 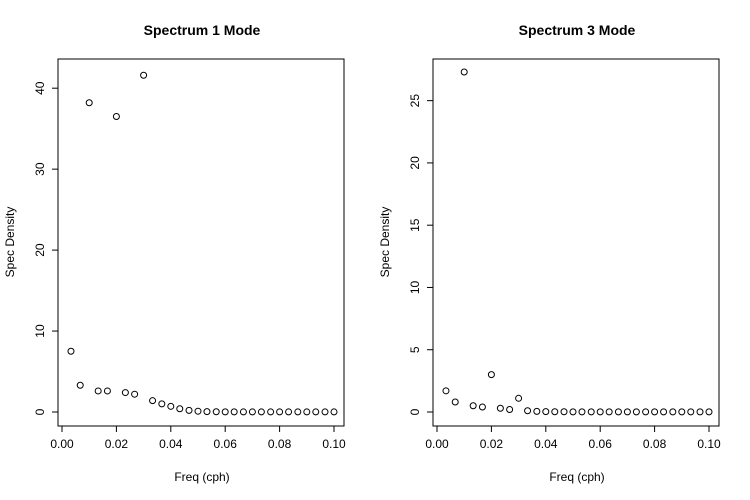 What do you see at coordinates (202, 30) in the screenshot?
I see `chart-title: Spectrum 1 Mode` at bounding box center [202, 30].